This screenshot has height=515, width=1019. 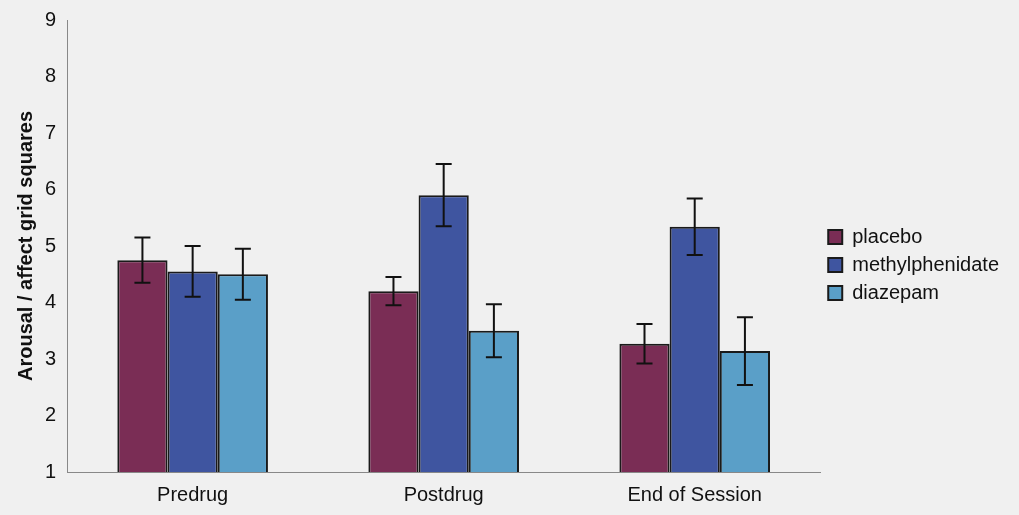 I want to click on y-tick-label: 1, so click(x=51, y=470).